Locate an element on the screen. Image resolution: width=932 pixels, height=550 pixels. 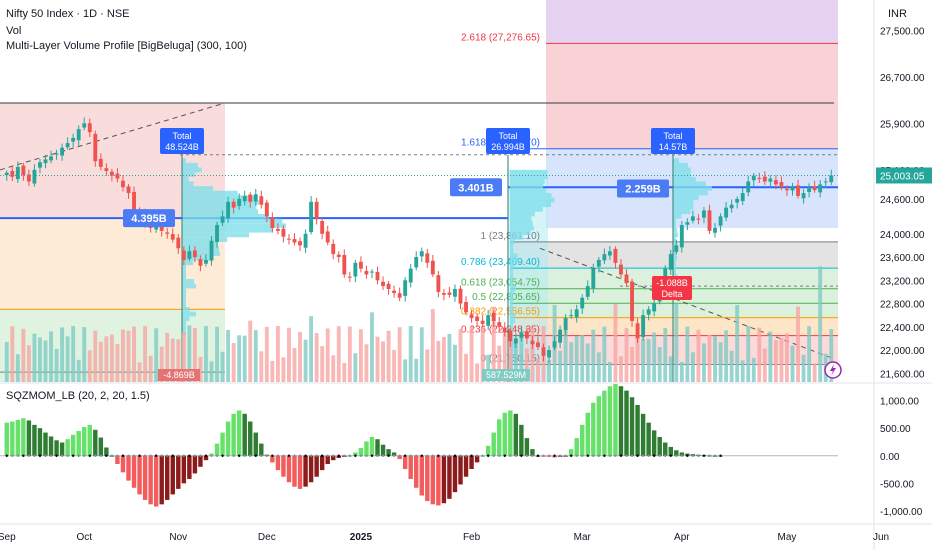
vol-indicator-label: Vol is located at coordinates (14, 31).